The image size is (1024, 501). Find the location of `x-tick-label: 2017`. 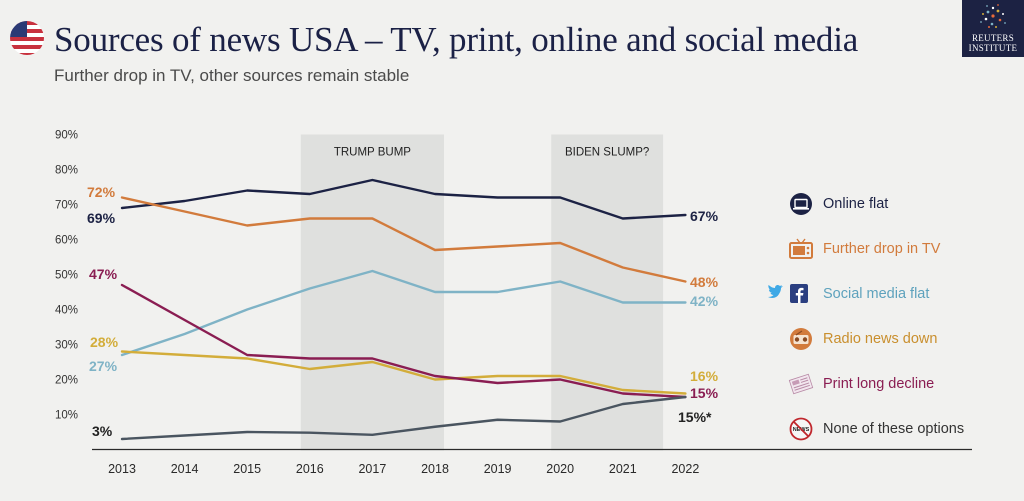

x-tick-label: 2017 is located at coordinates (372, 469).